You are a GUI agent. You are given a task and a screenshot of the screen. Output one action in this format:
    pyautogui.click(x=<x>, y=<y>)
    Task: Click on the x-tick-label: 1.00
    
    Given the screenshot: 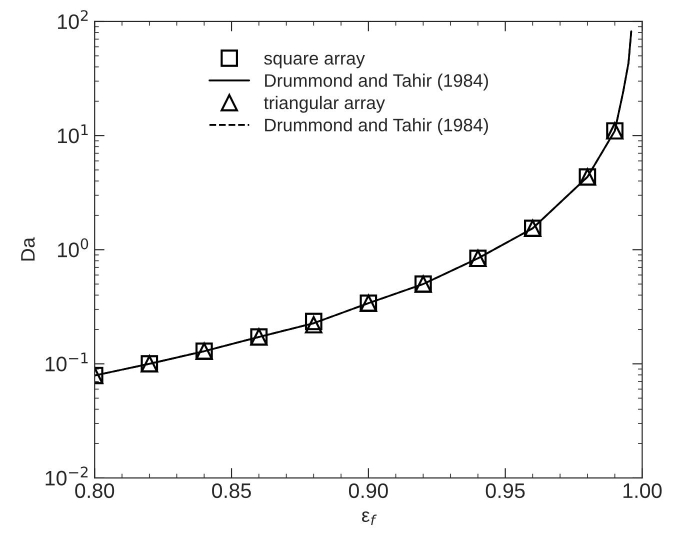 What is the action you would take?
    pyautogui.click(x=643, y=490)
    